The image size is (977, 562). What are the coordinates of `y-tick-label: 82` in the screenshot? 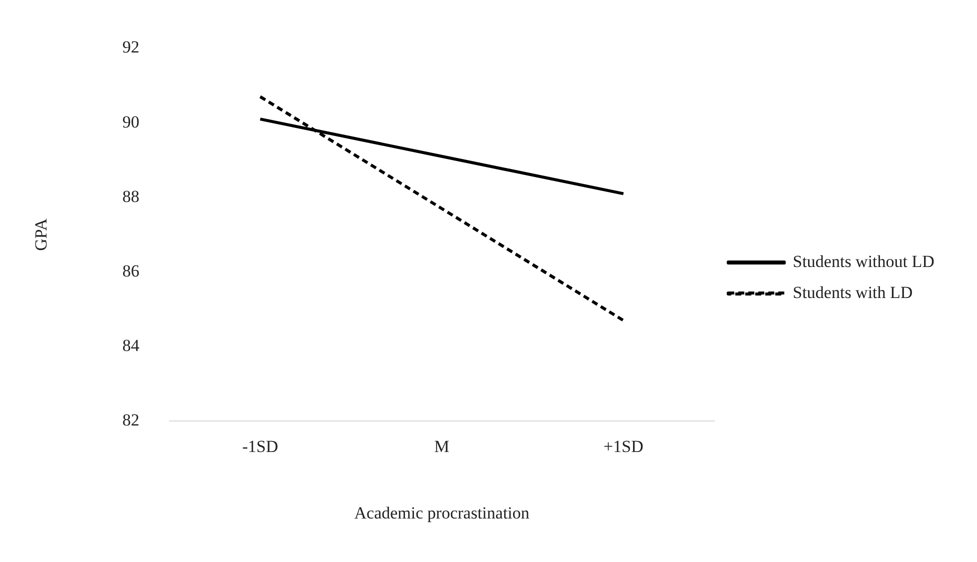 It's located at (131, 420).